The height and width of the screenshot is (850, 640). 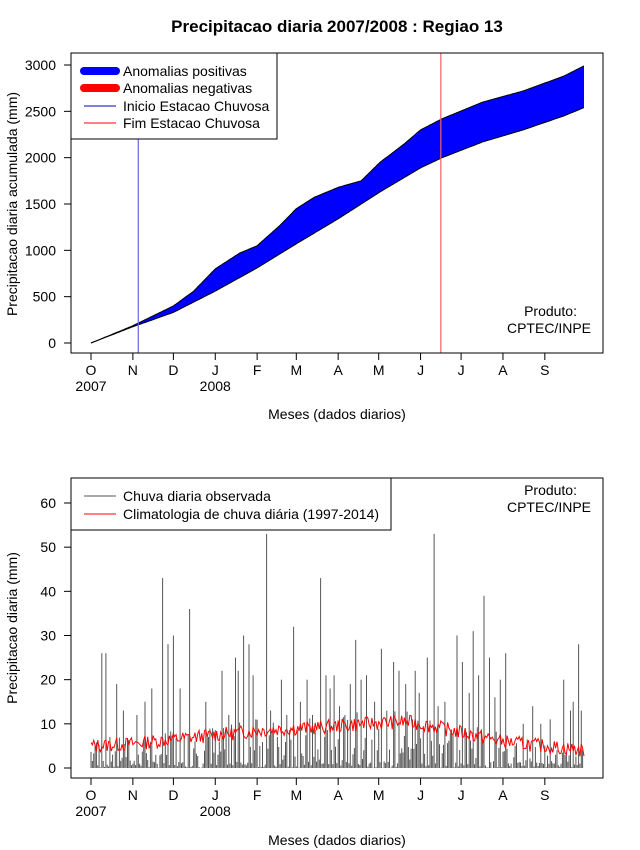 I want to click on y-tick-label: 2000, so click(x=40, y=158).